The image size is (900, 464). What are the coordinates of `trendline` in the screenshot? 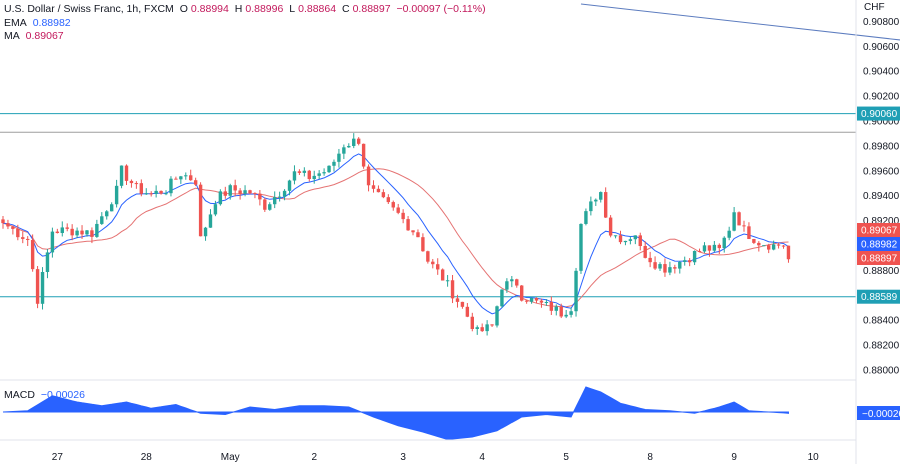 It's located at (740, 22).